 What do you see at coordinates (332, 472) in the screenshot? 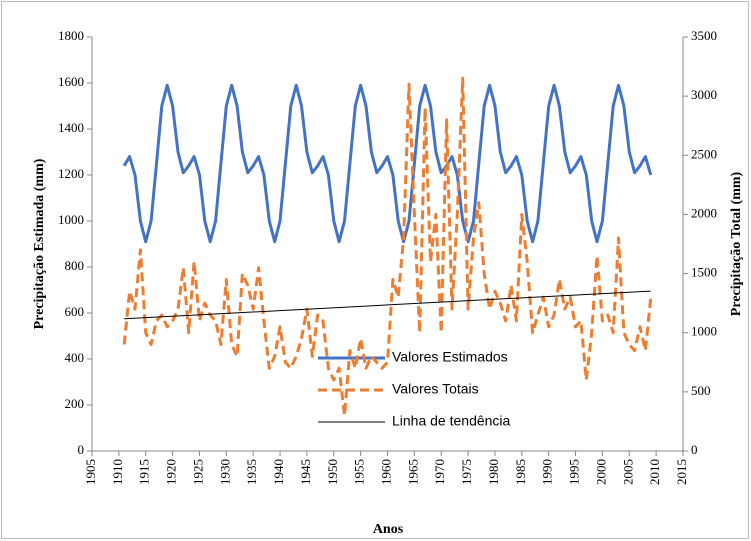
I see `x-tick-label: 1950` at bounding box center [332, 472].